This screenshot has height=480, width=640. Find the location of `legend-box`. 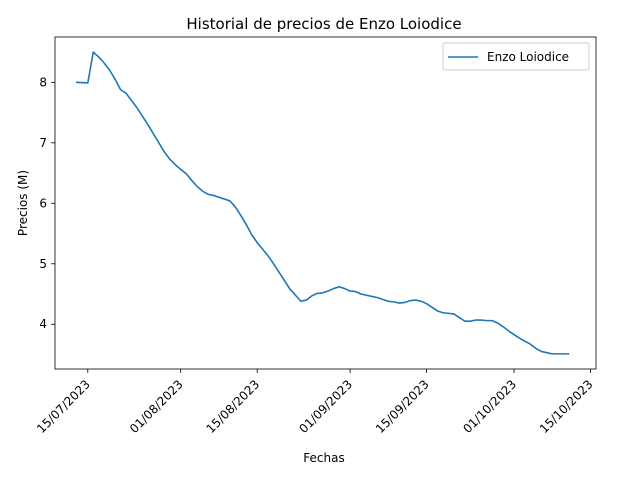

legend-box is located at coordinates (516, 56).